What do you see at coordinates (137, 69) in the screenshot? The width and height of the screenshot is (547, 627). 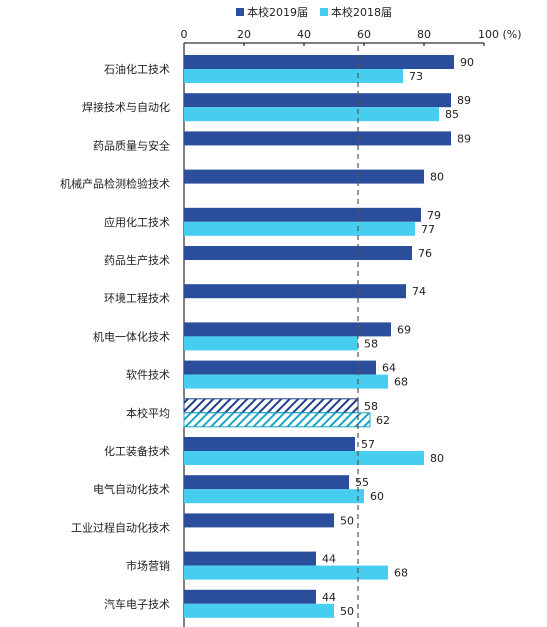 I see `category-label: 石油化工技术` at bounding box center [137, 69].